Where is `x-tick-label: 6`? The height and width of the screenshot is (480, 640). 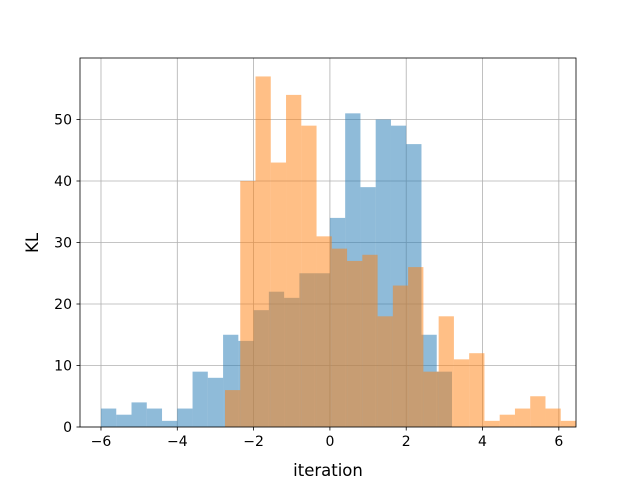
x-tick-label: 6 is located at coordinates (558, 442).